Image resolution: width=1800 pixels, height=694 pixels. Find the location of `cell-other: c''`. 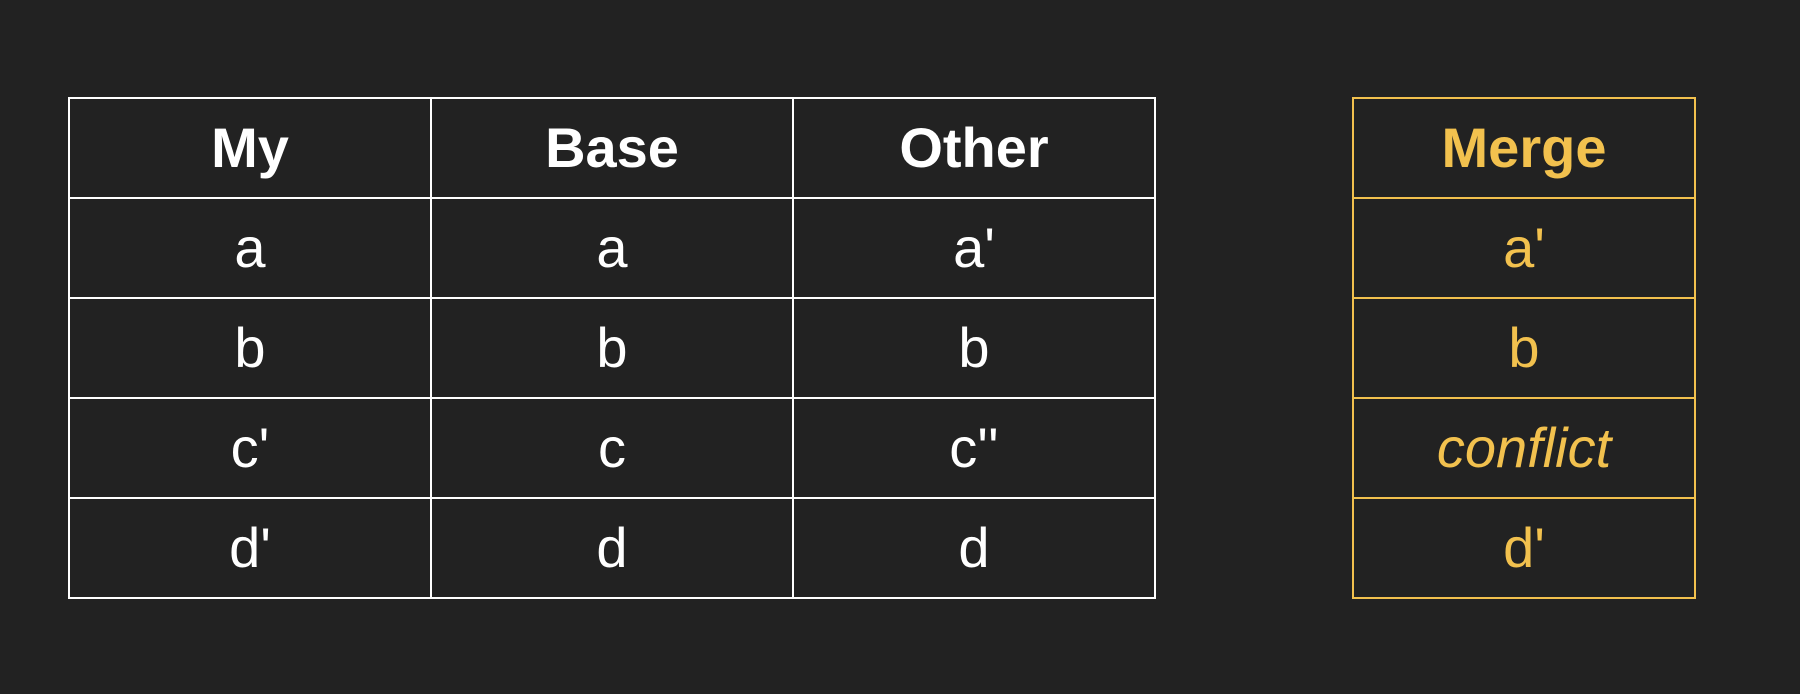

cell-other: c'' is located at coordinates (974, 448).